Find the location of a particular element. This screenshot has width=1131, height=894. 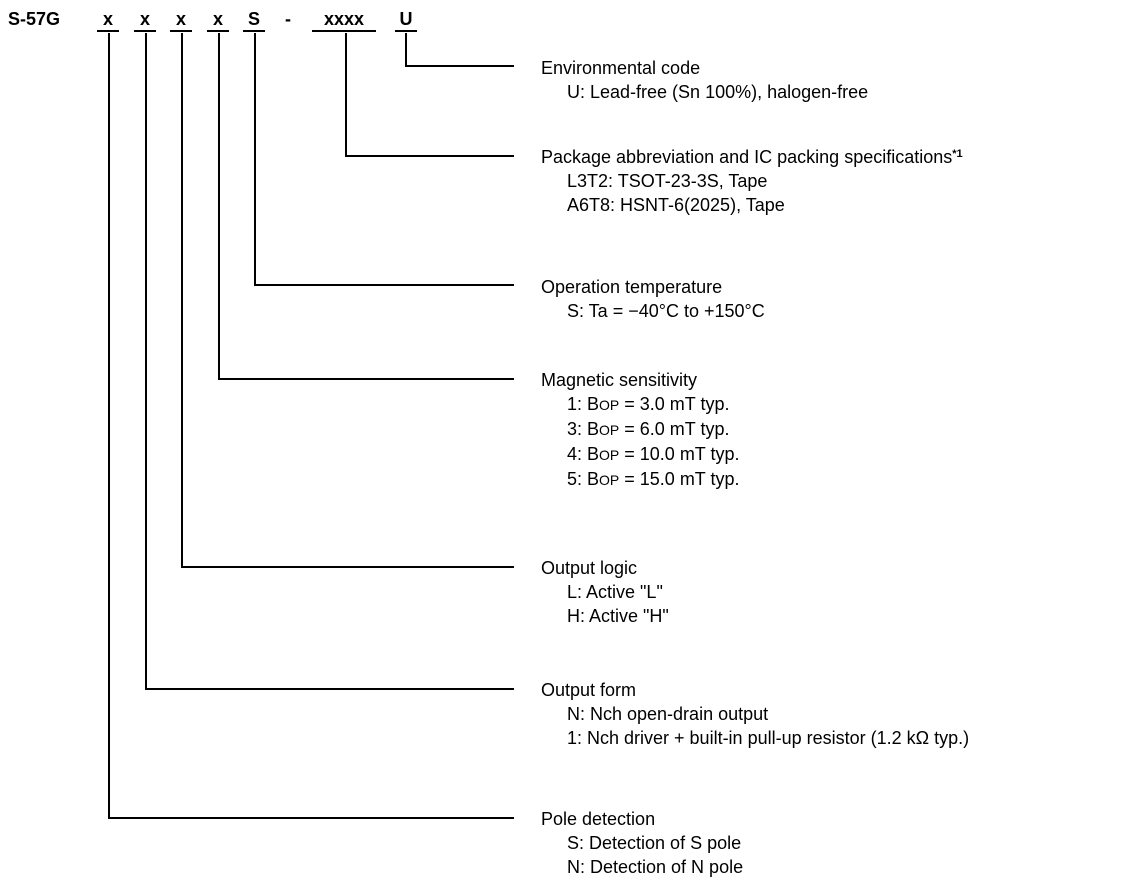

part-number-dash: - is located at coordinates (288, 19).